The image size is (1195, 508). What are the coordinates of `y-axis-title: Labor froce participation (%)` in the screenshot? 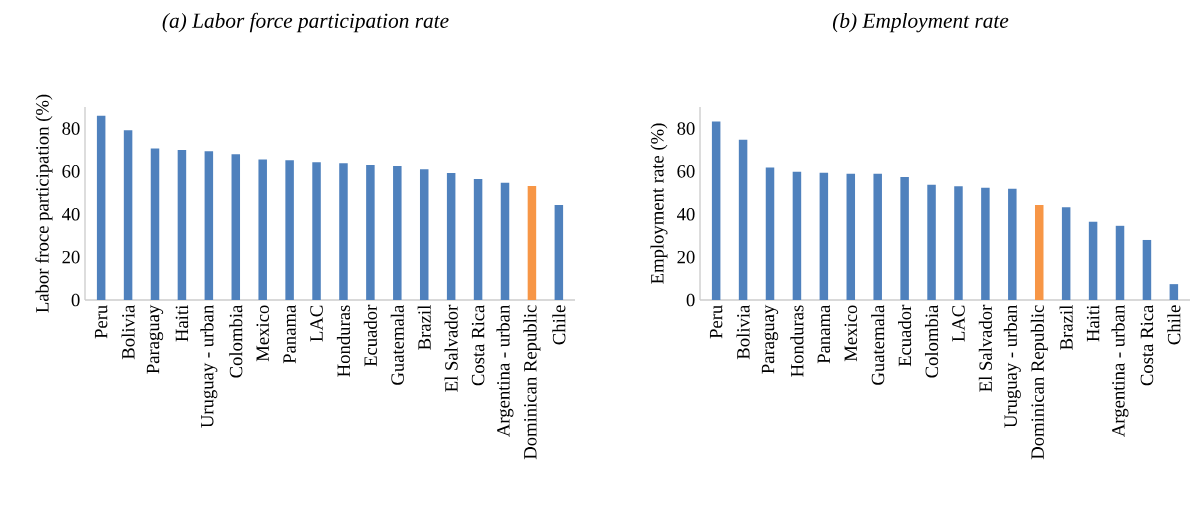 It's located at (44, 203).